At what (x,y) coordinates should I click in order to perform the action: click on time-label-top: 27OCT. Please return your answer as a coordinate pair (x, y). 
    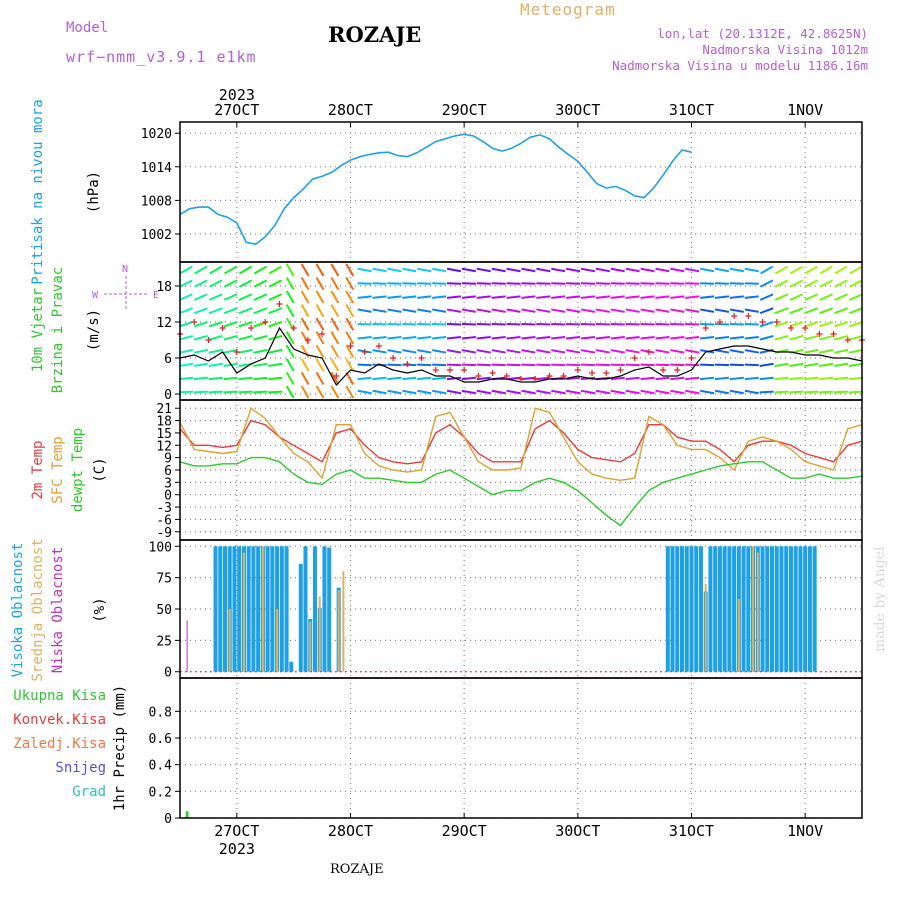
    Looking at the image, I should click on (236, 110).